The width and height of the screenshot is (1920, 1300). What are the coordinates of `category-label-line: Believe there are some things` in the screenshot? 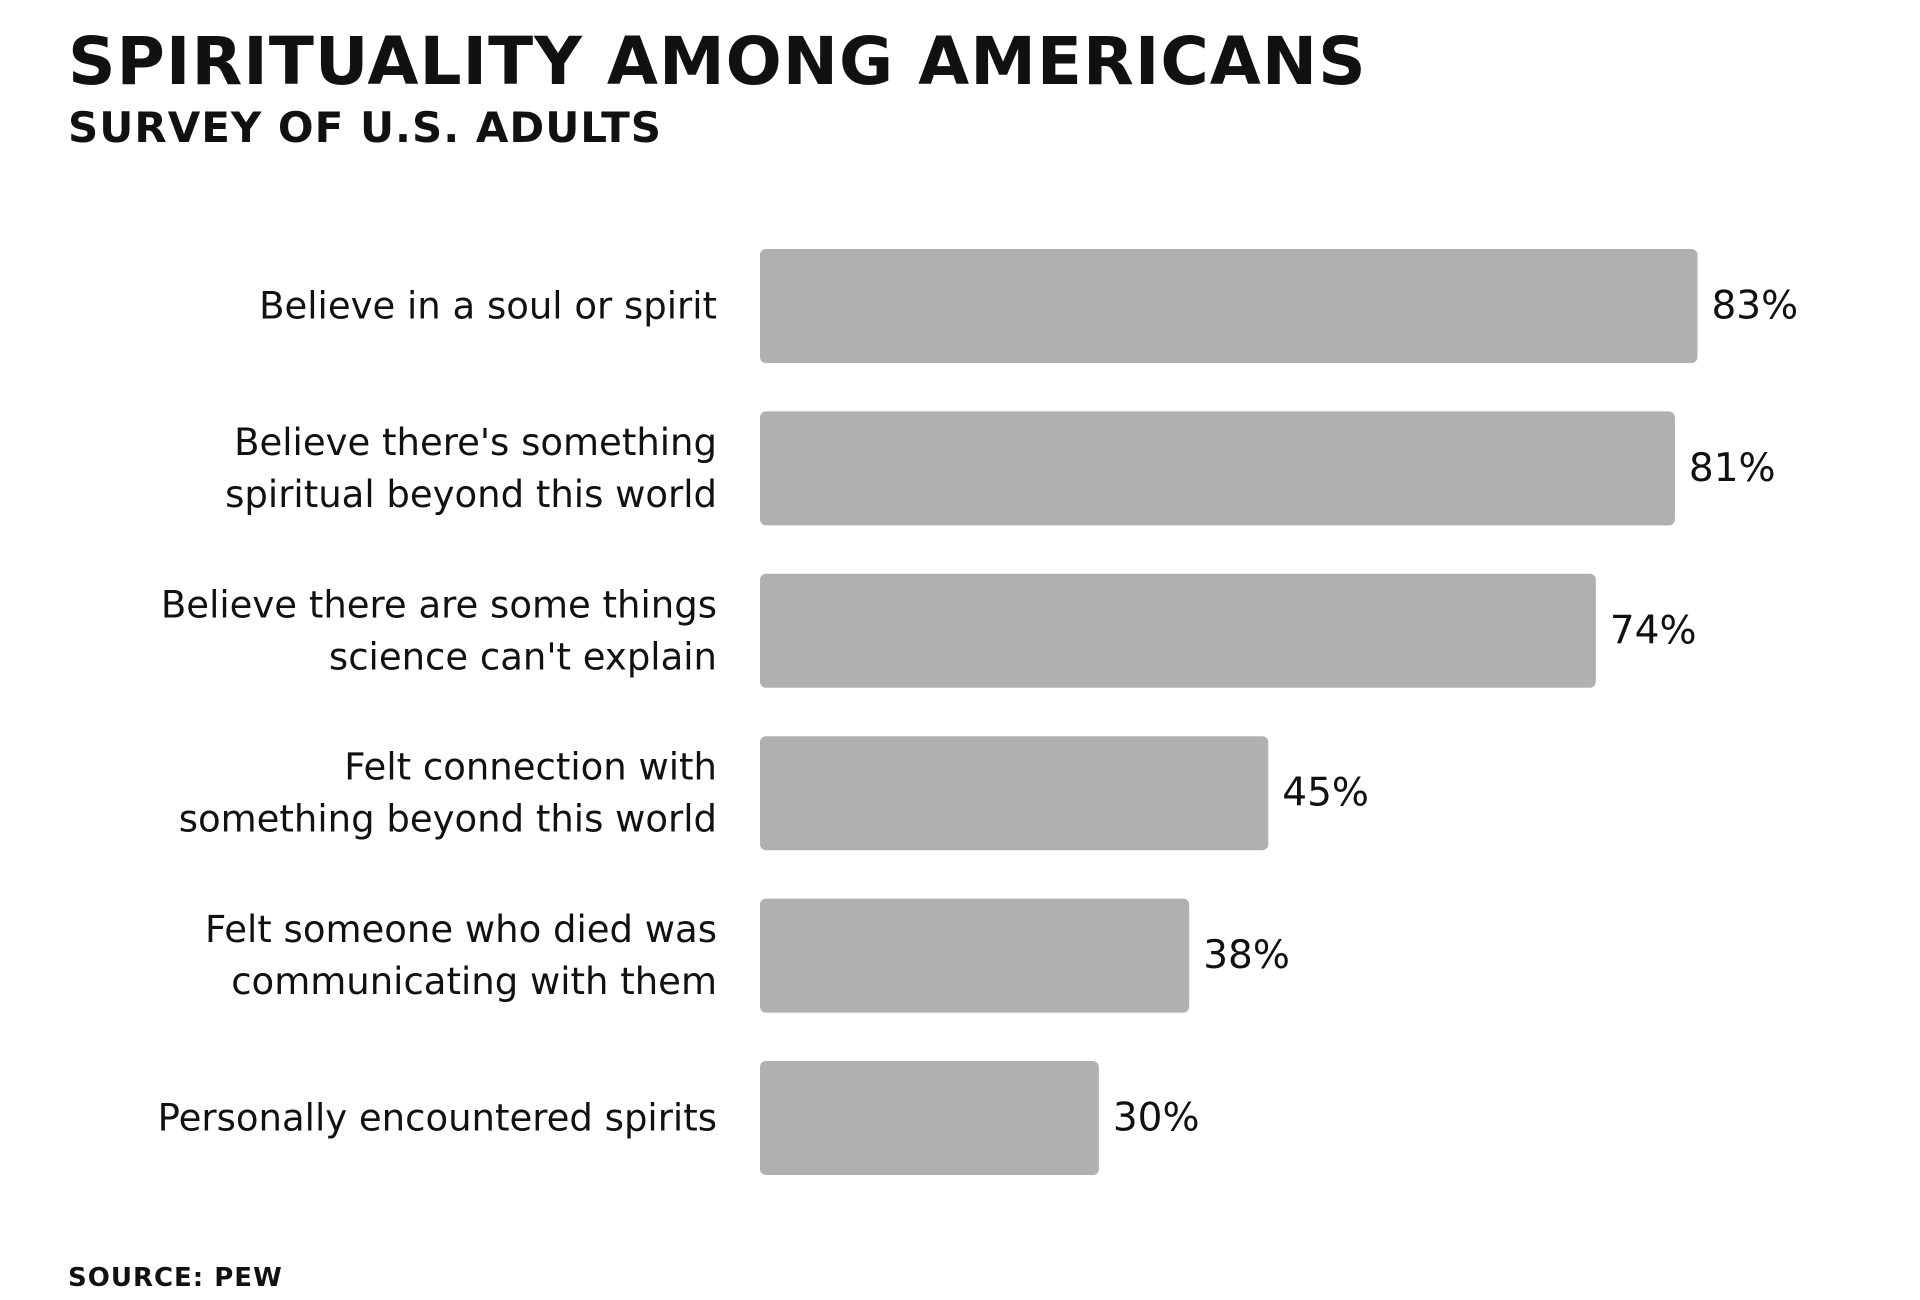 It's located at (439, 604).